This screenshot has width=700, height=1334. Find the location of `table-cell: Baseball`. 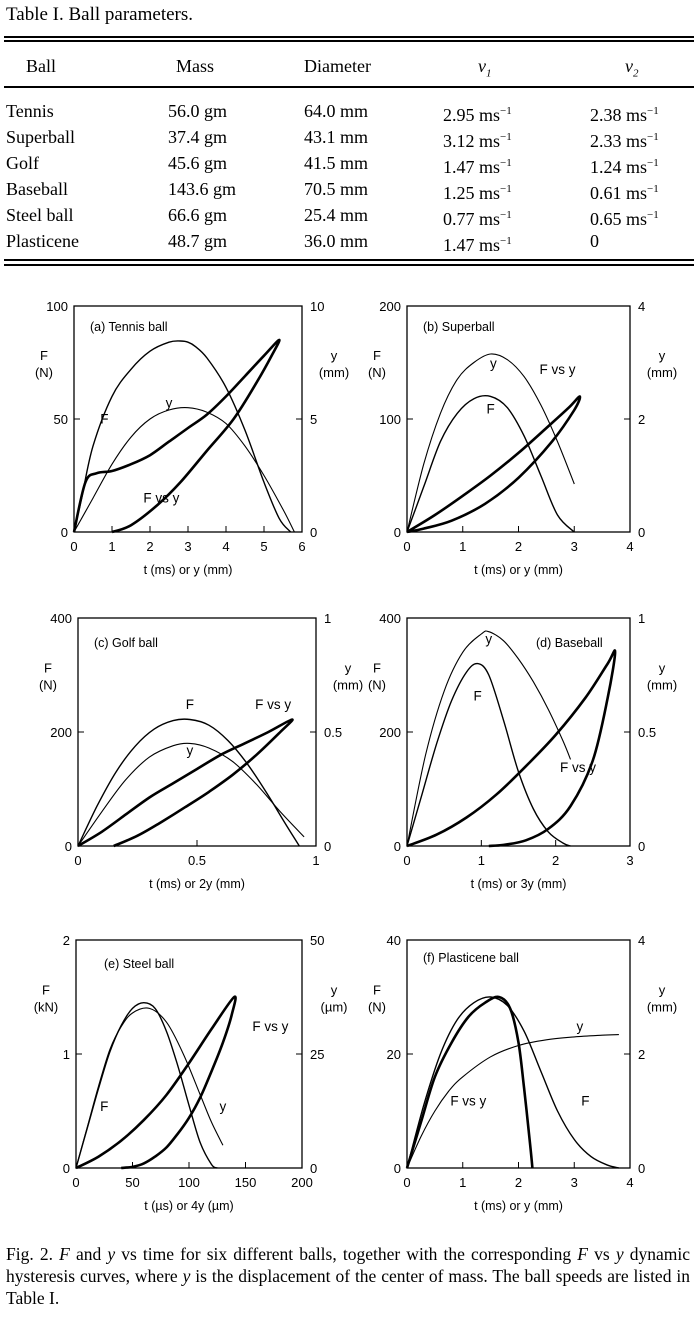

table-cell: Baseball is located at coordinates (37, 189).